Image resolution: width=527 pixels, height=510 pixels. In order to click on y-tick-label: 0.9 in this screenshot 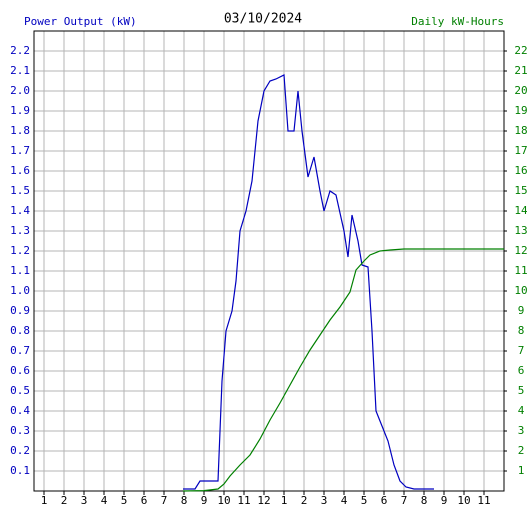, I will do `click(20, 310)`.